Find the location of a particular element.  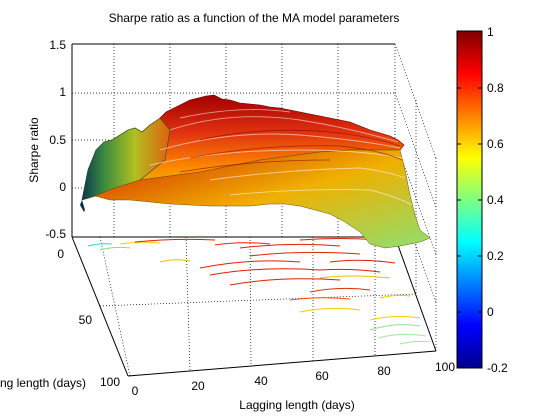

x-tick-label: 0 is located at coordinates (135, 391).